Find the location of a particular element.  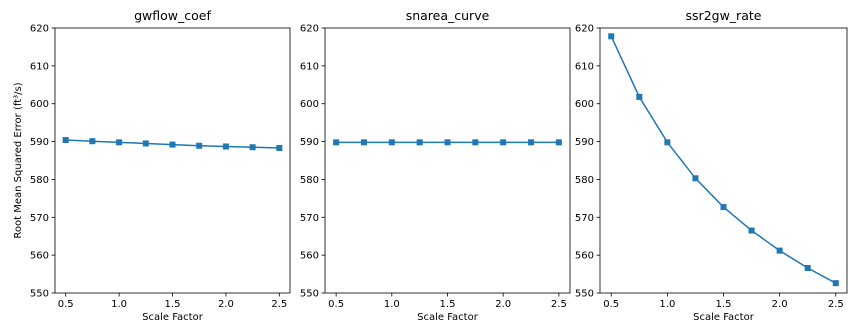

chart-title: snarea_curve is located at coordinates (448, 15).